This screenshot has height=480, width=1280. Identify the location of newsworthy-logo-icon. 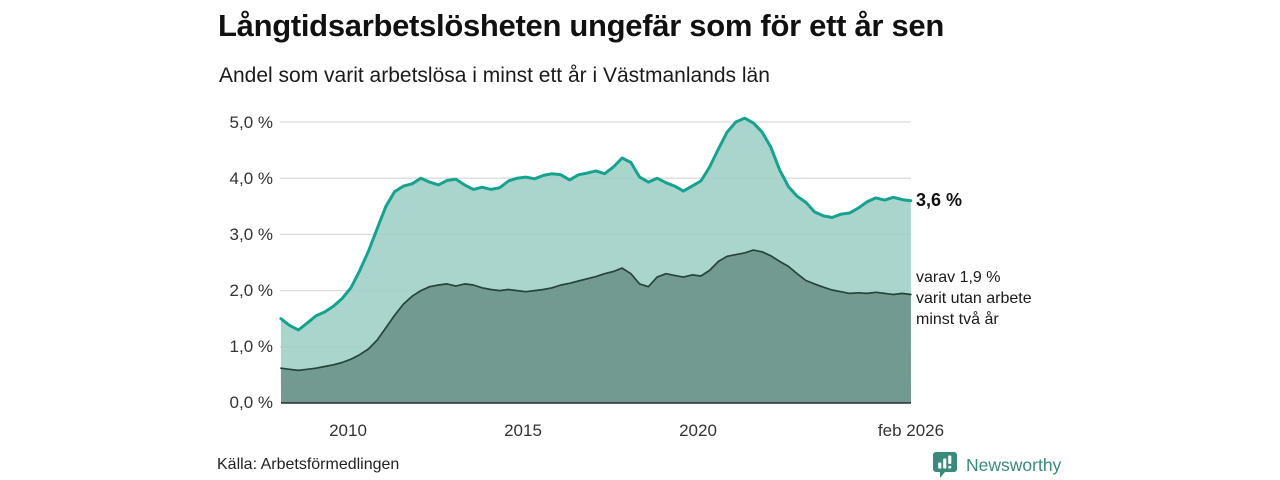
(945, 465).